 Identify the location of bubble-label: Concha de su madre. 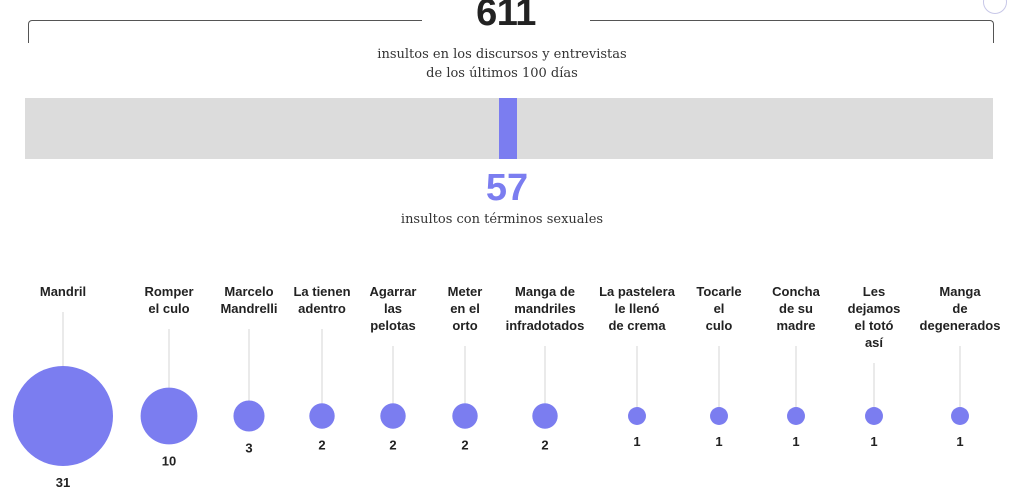
(796, 308).